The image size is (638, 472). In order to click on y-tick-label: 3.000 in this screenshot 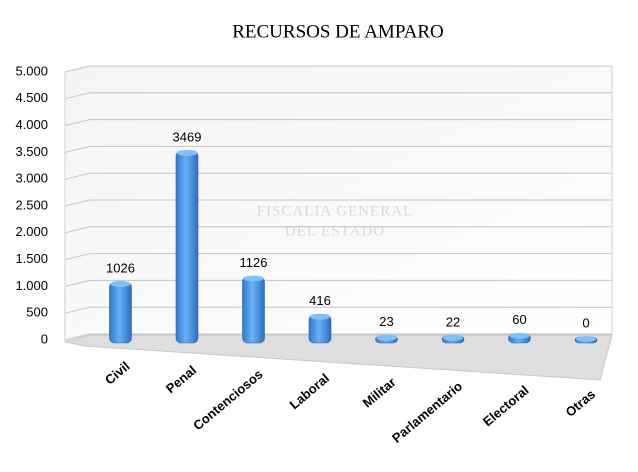, I will do `click(31, 178)`.